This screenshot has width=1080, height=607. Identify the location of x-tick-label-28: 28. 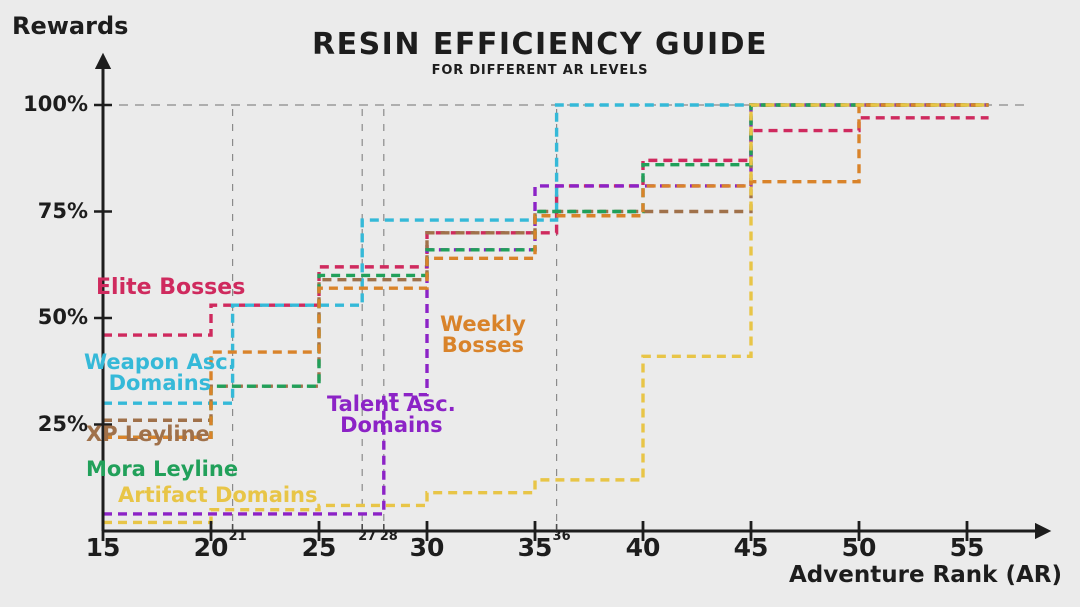
(388, 536).